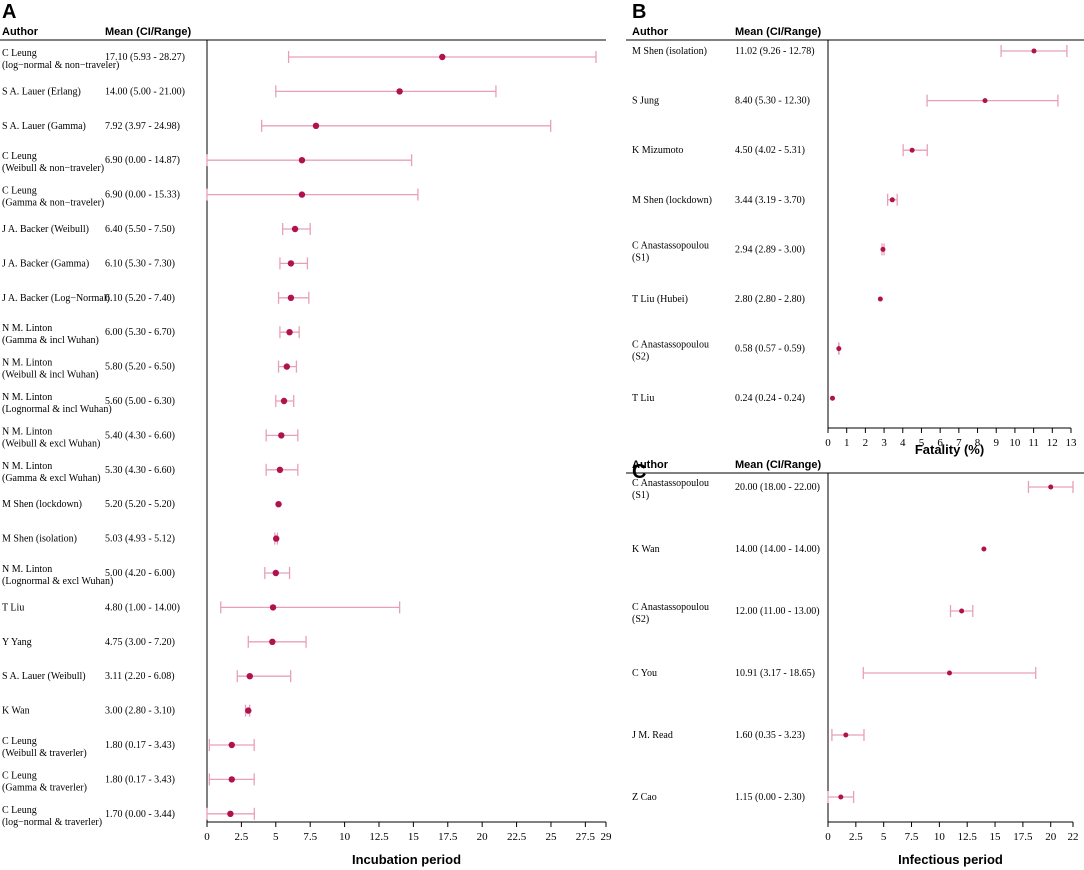 The image size is (1084, 870). I want to click on row-mean-ci: 6.90 (0.00 - 15.33), so click(142, 195).